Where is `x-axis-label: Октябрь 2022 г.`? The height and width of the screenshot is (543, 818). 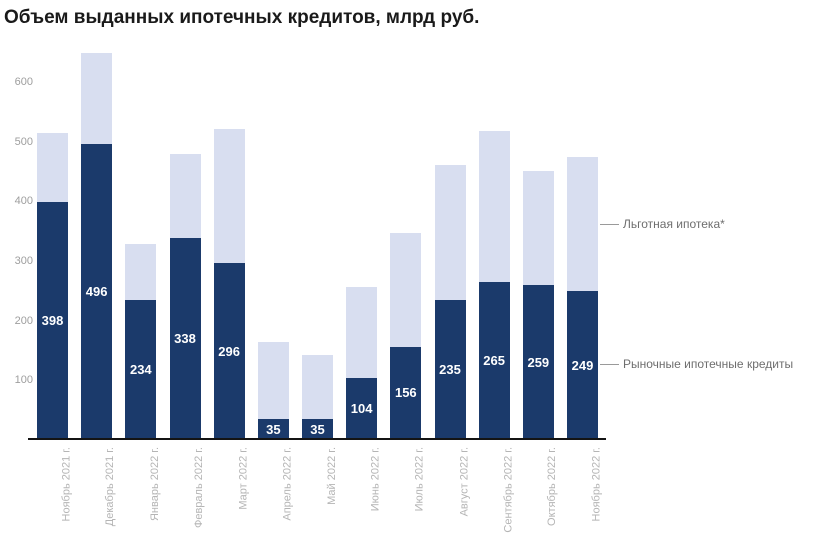
x-axis-label: Октябрь 2022 г. is located at coordinates (552, 486).